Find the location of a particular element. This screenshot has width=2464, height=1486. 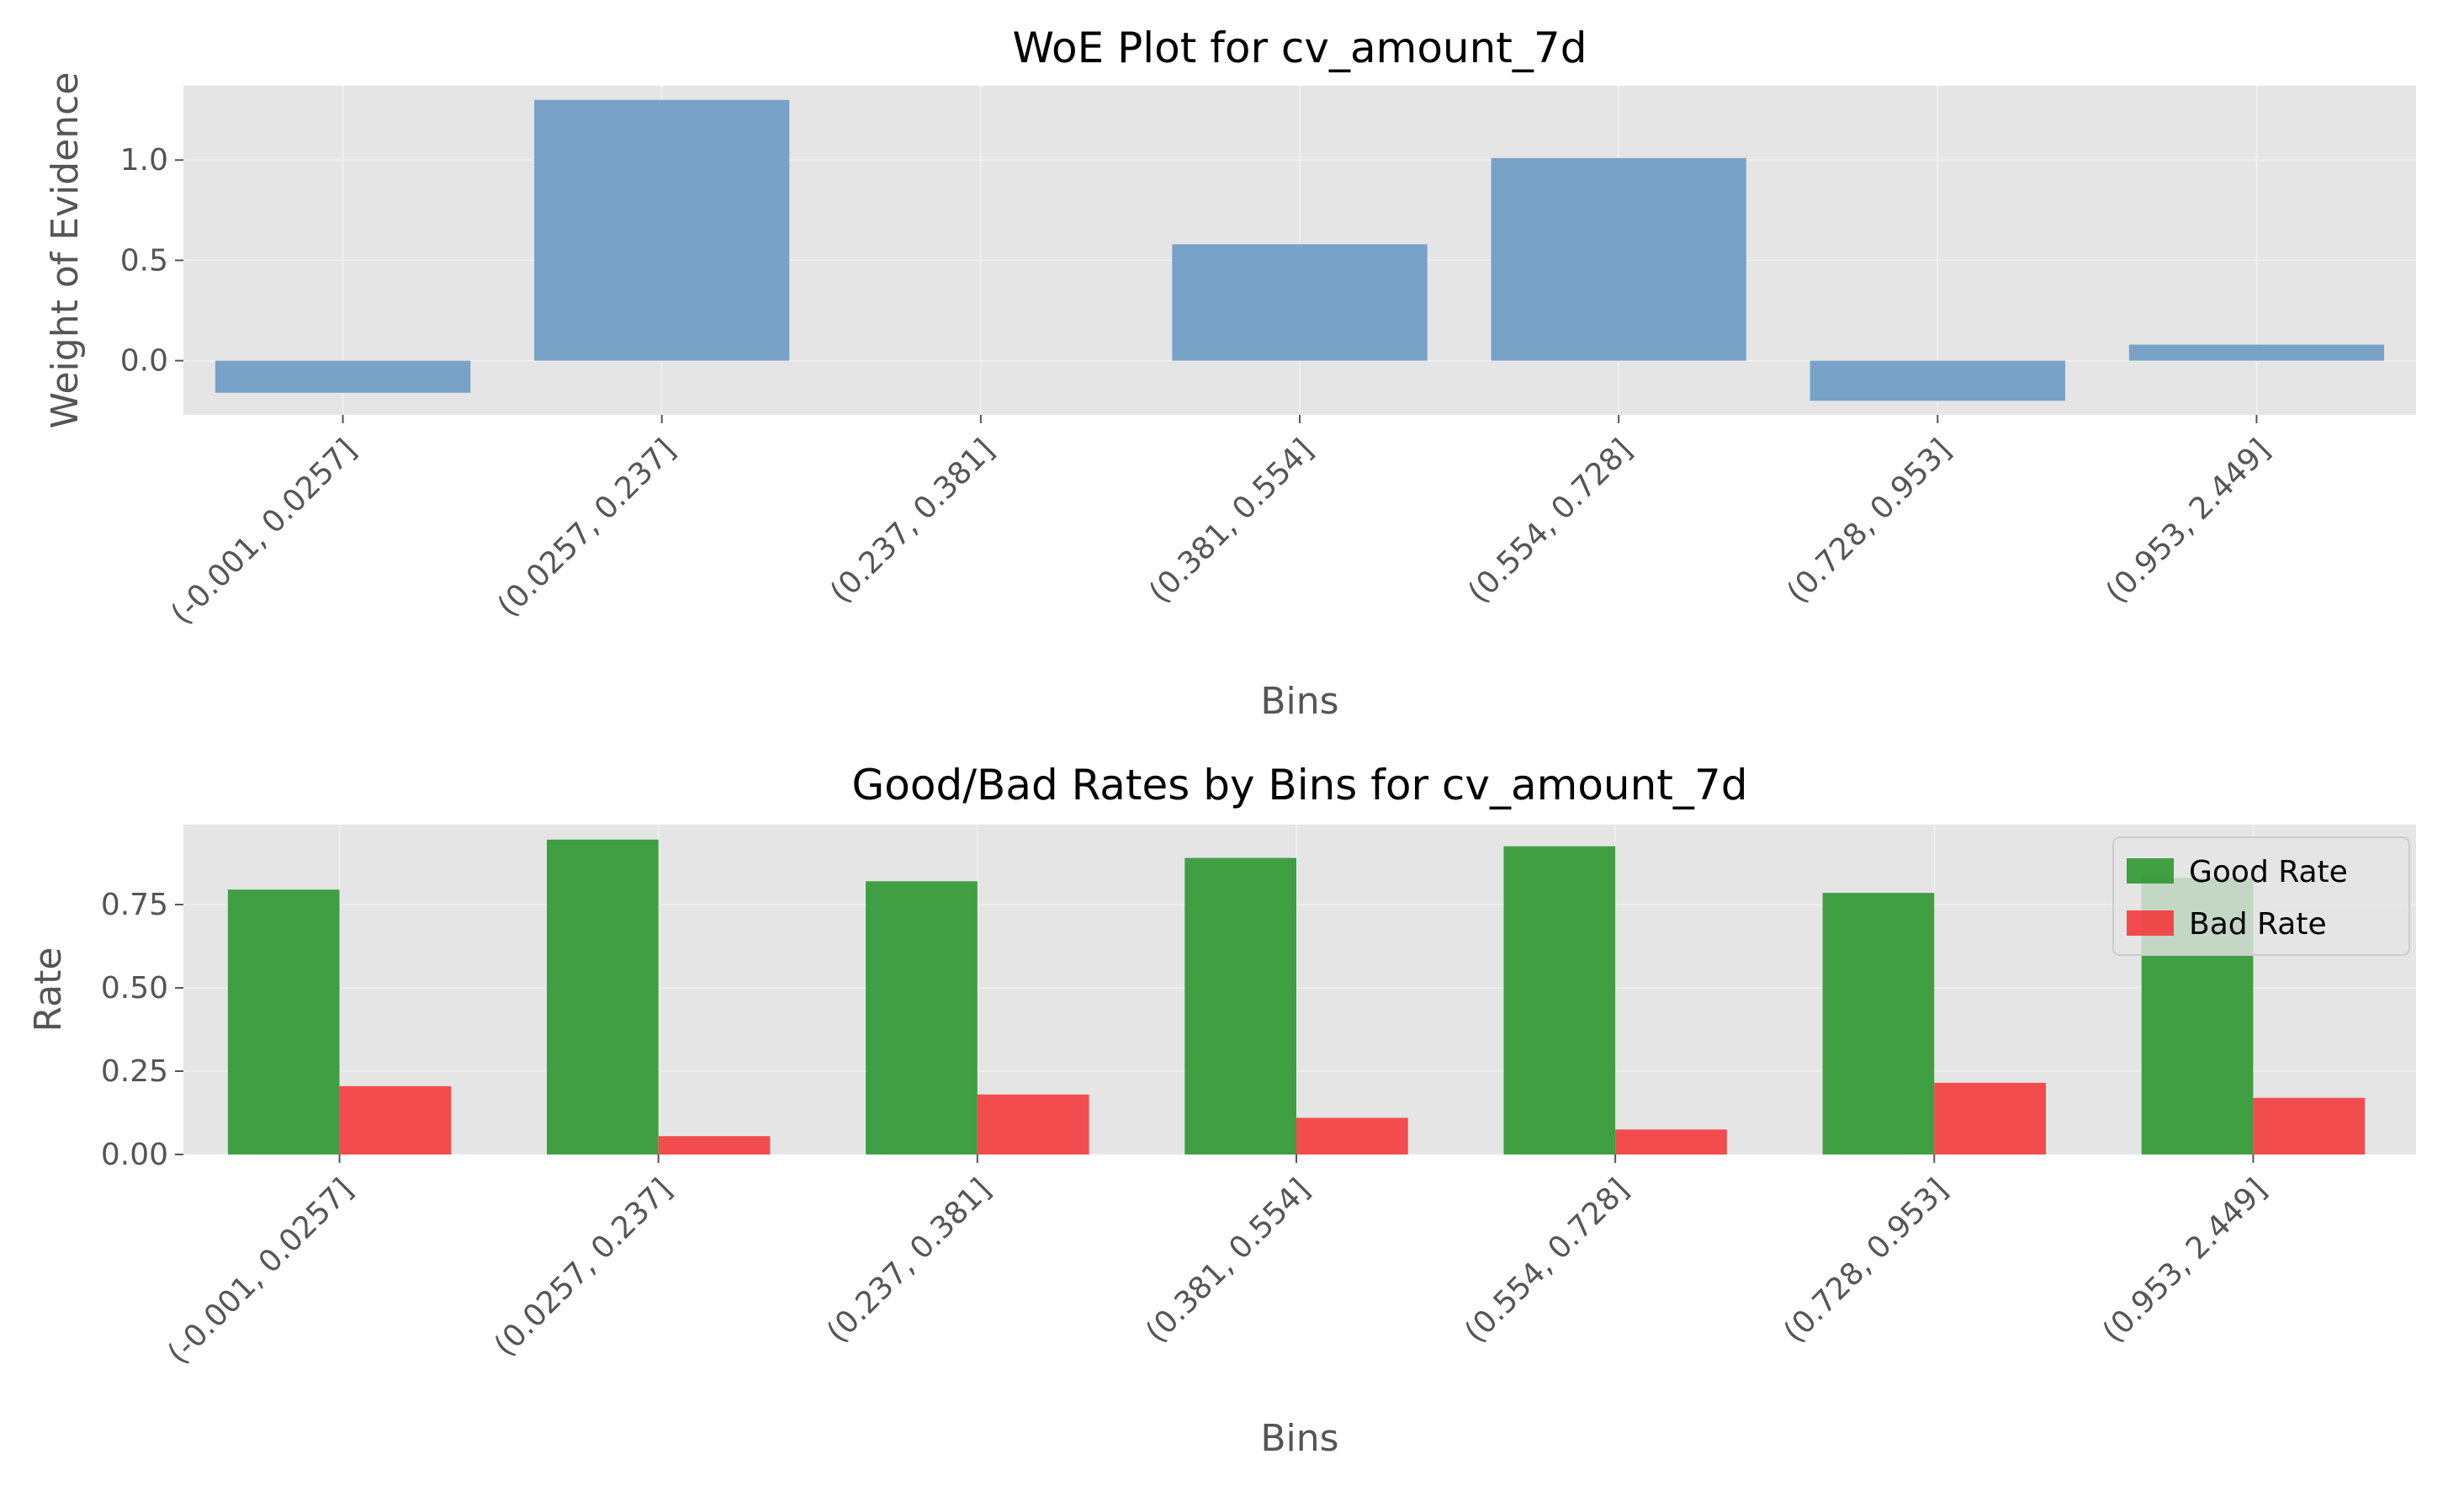

legend: Good Rate Bad Rate is located at coordinates (2261, 896).